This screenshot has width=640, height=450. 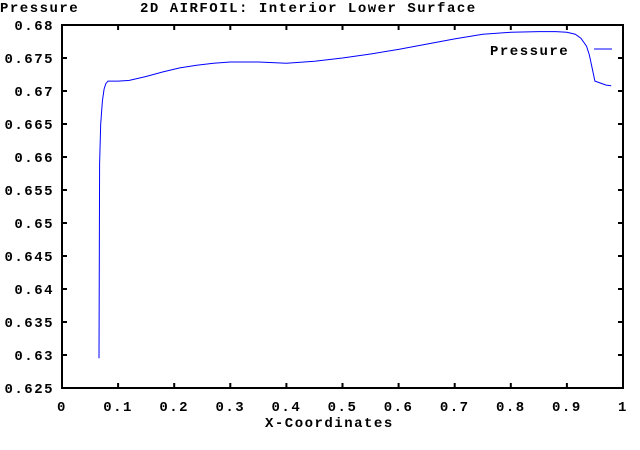 What do you see at coordinates (230, 408) in the screenshot?
I see `x-tick-label: 0.3` at bounding box center [230, 408].